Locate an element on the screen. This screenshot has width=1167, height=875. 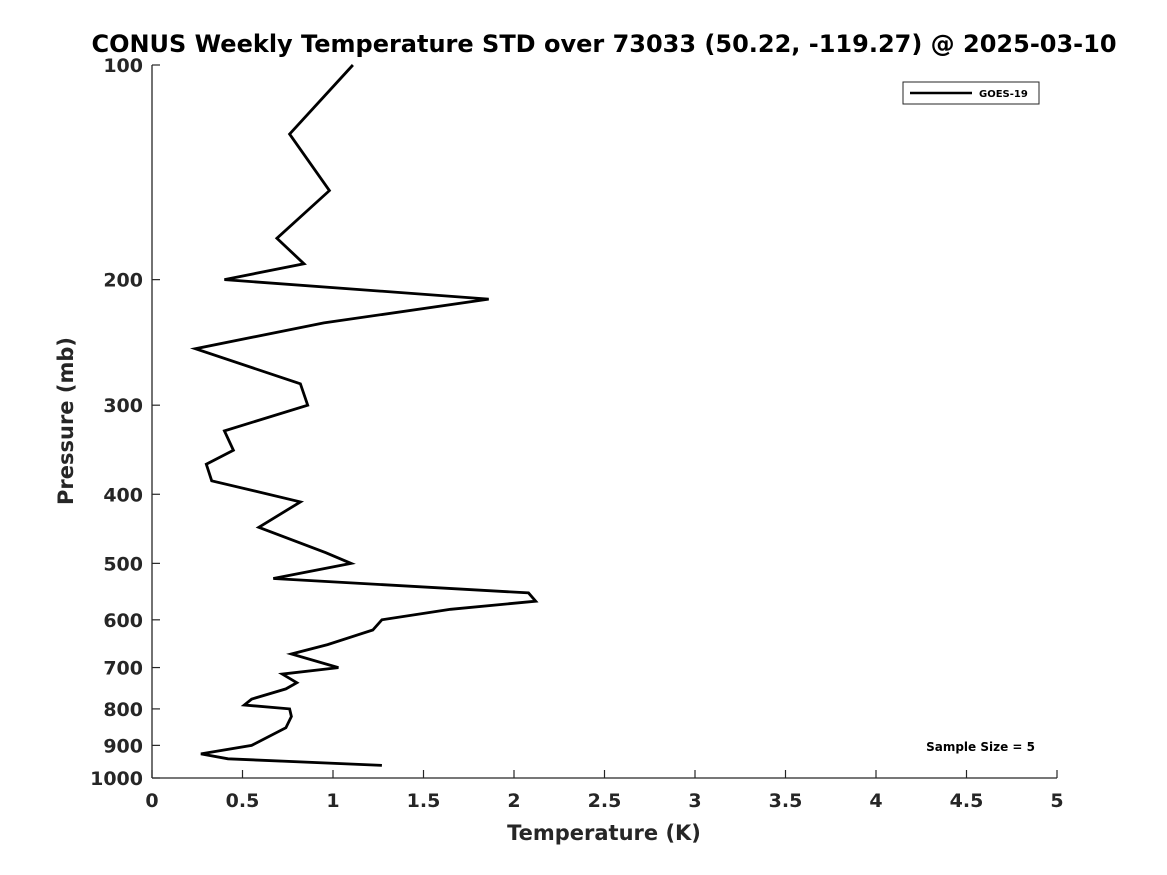
y-tick-label: 300 is located at coordinates (123, 406).